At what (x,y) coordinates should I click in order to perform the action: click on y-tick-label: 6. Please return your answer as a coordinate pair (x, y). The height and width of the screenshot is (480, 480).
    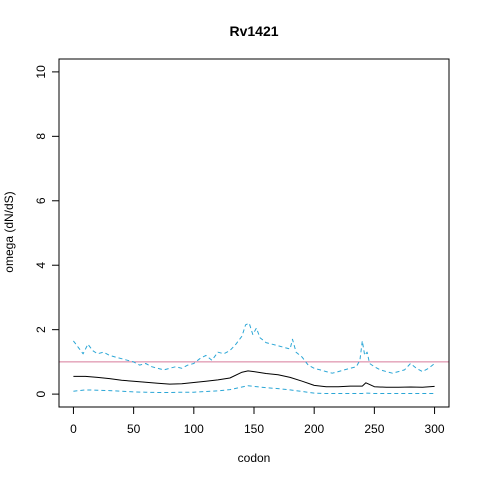
    Looking at the image, I should click on (41, 200).